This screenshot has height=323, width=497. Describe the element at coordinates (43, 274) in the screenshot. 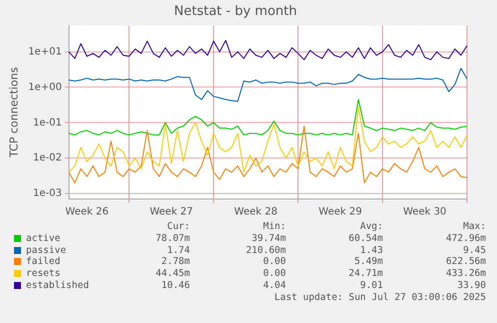

I see `legend-label: resets` at that location.